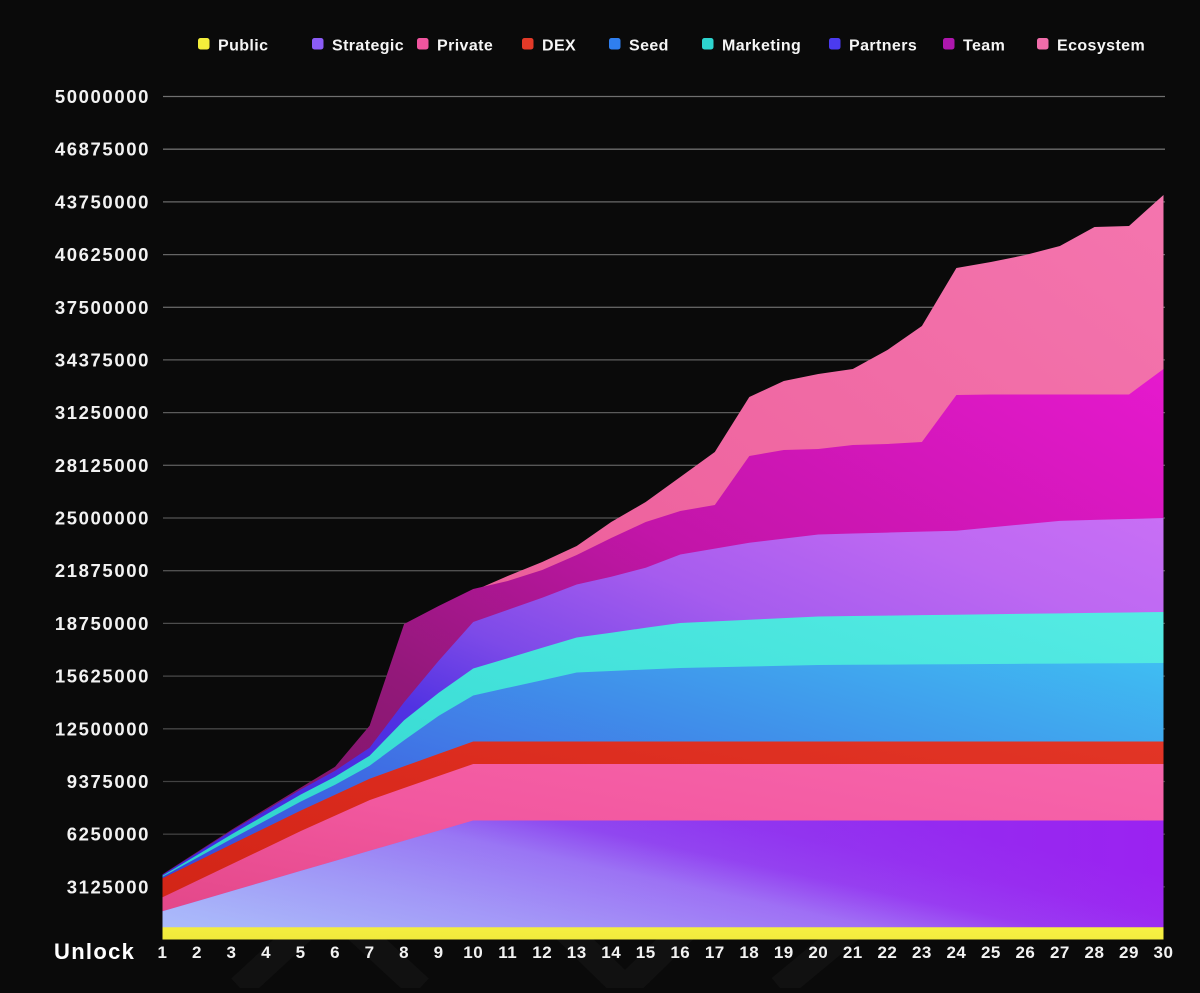 The height and width of the screenshot is (993, 1200). Describe the element at coordinates (1129, 952) in the screenshot. I see `svg-text: 29` at that location.